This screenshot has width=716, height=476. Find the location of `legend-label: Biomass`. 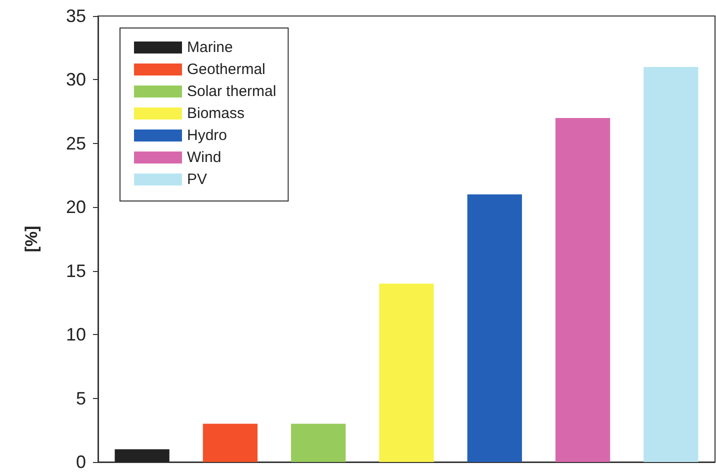

legend-label: Biomass is located at coordinates (216, 113).